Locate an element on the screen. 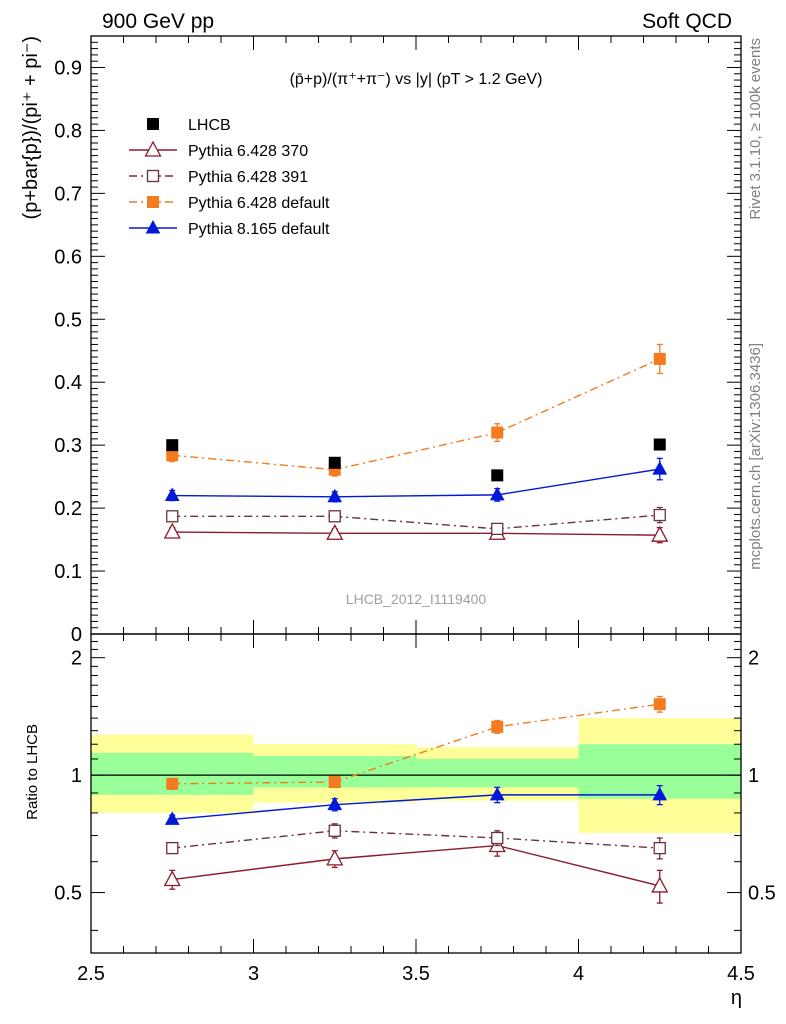  x-axis-label: η is located at coordinates (736, 998).